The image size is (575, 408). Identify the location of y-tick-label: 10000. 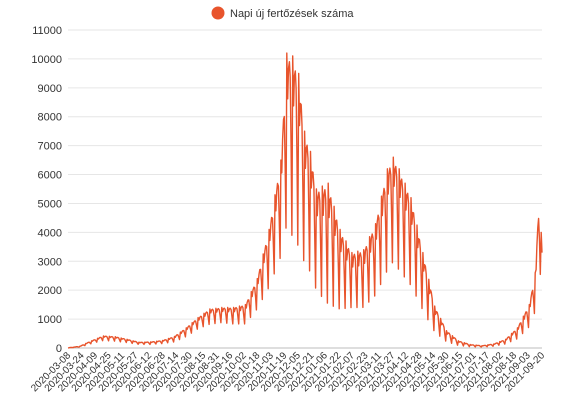
(46, 60).